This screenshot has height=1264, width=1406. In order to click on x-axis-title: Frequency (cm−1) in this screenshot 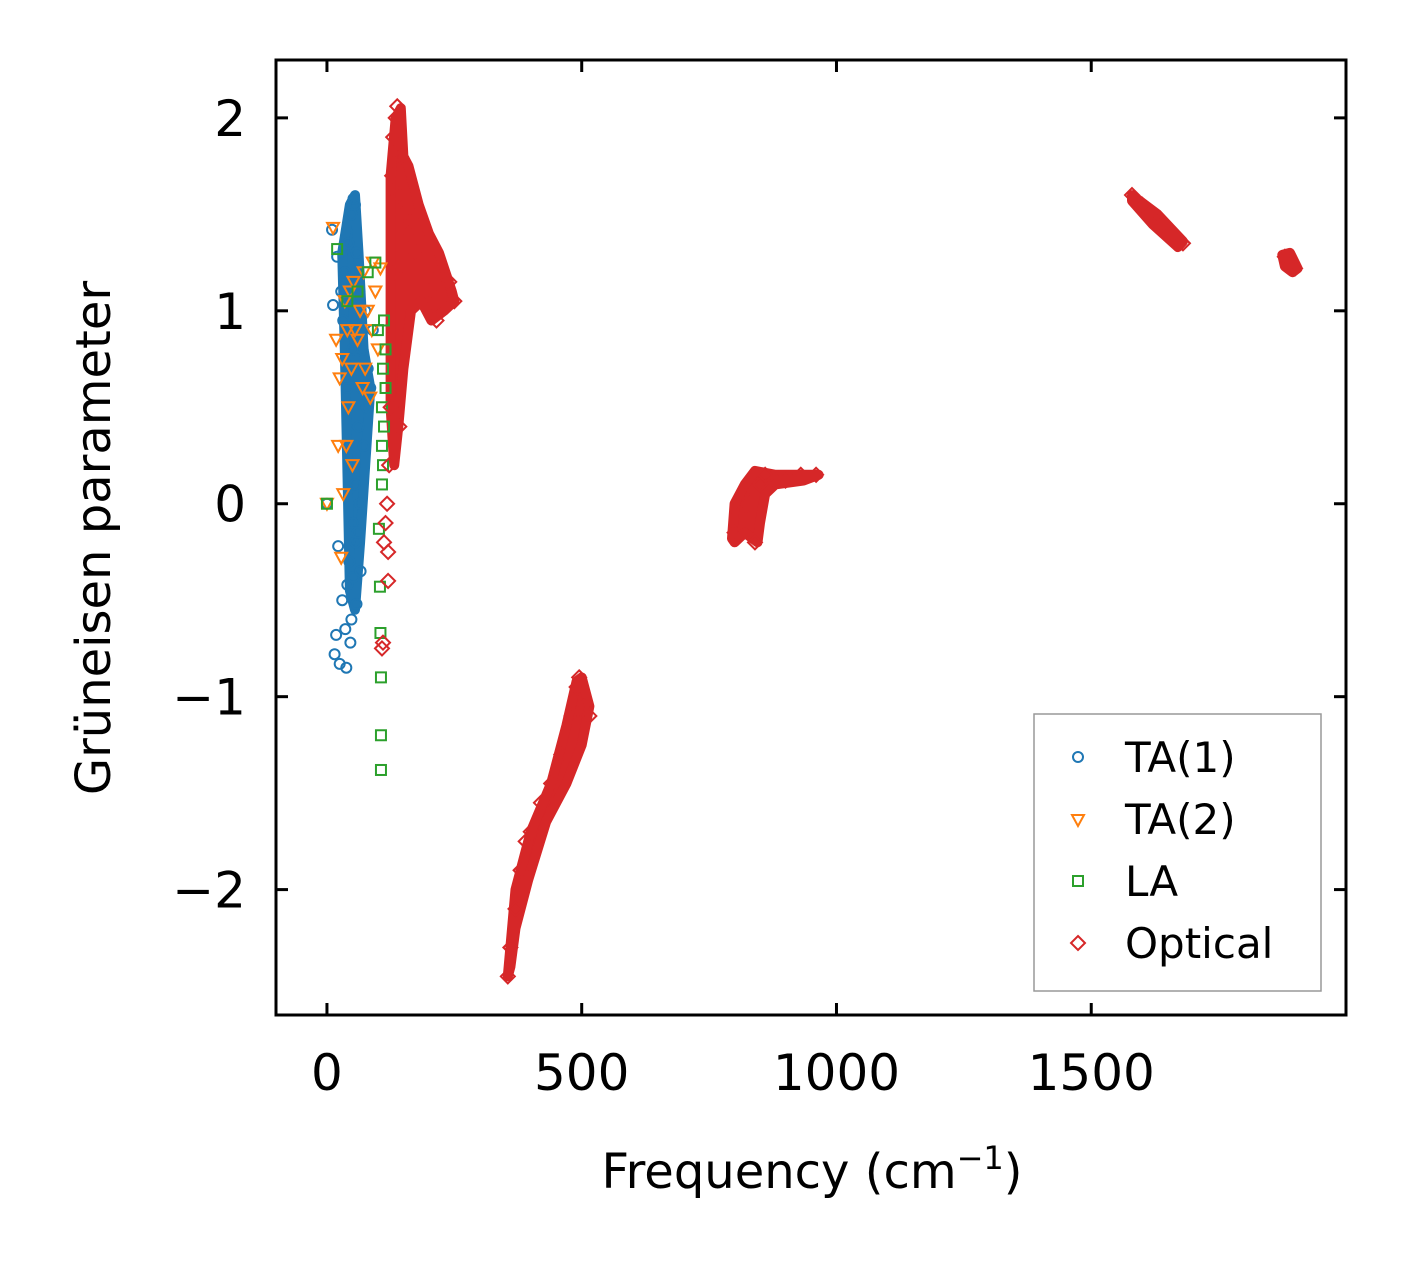, I will do `click(811, 1169)`.